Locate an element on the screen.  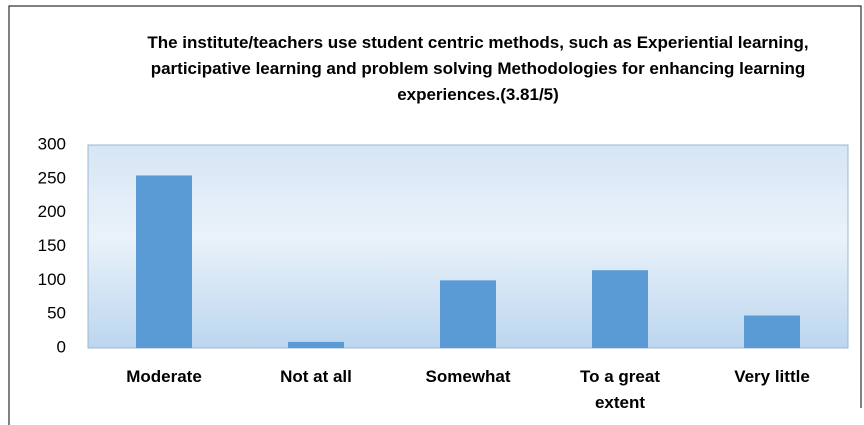
y-tick-label: 250 is located at coordinates (52, 177).